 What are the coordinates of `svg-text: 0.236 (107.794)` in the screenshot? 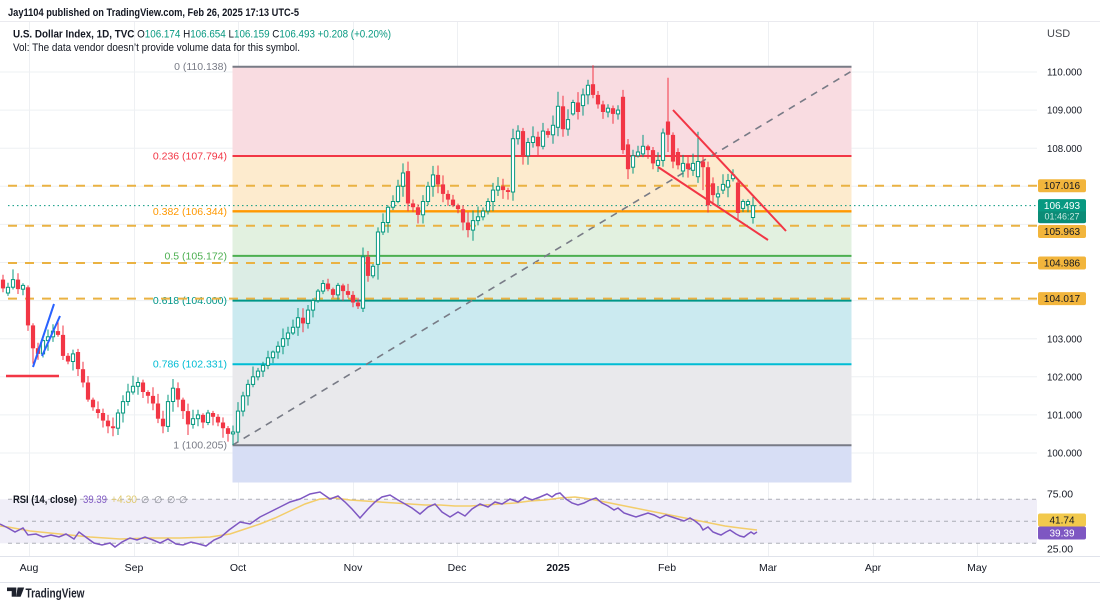 It's located at (190, 157).